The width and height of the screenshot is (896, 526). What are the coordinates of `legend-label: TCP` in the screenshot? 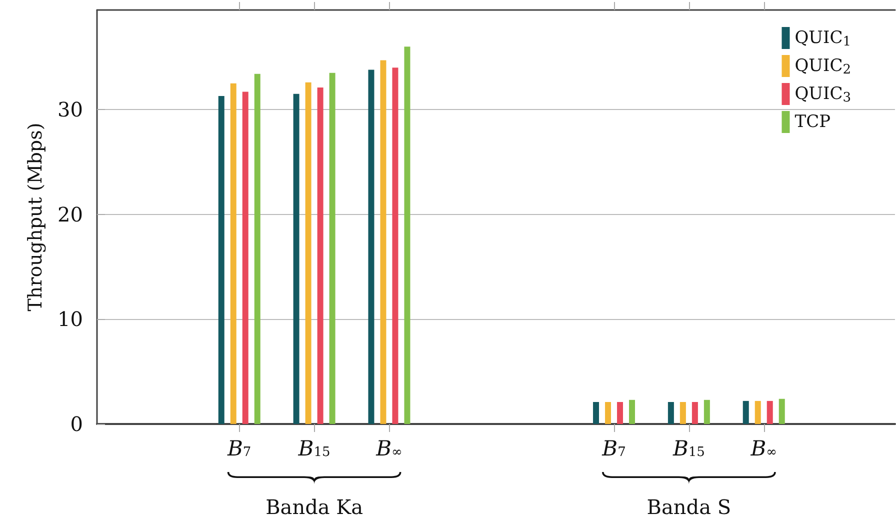 It's located at (812, 122).